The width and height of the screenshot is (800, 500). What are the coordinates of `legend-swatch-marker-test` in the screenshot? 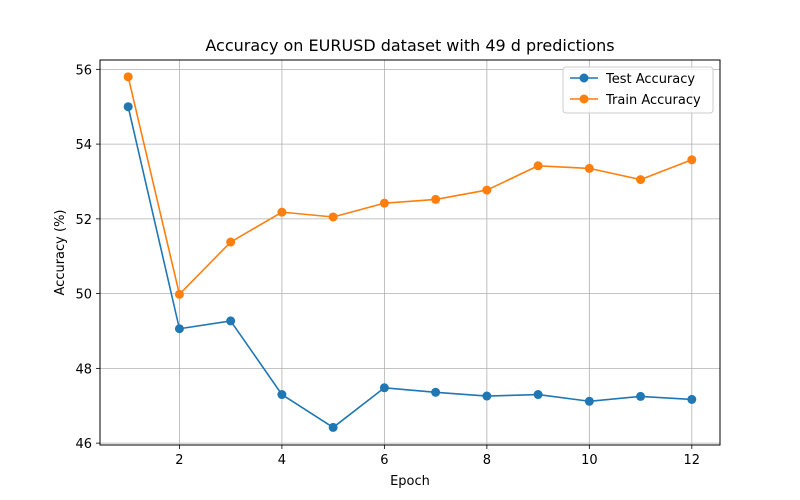 It's located at (584, 78).